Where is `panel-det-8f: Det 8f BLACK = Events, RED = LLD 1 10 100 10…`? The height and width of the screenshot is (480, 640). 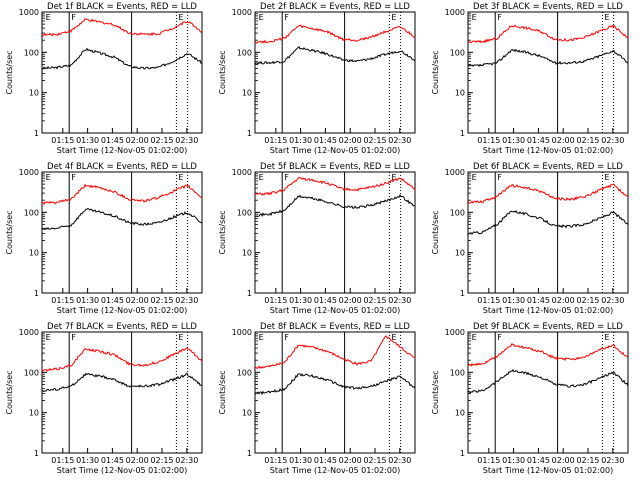
panel-det-8f: Det 8f BLACK = Events, RED = LLD 1 10 100 10… is located at coordinates (319, 400).